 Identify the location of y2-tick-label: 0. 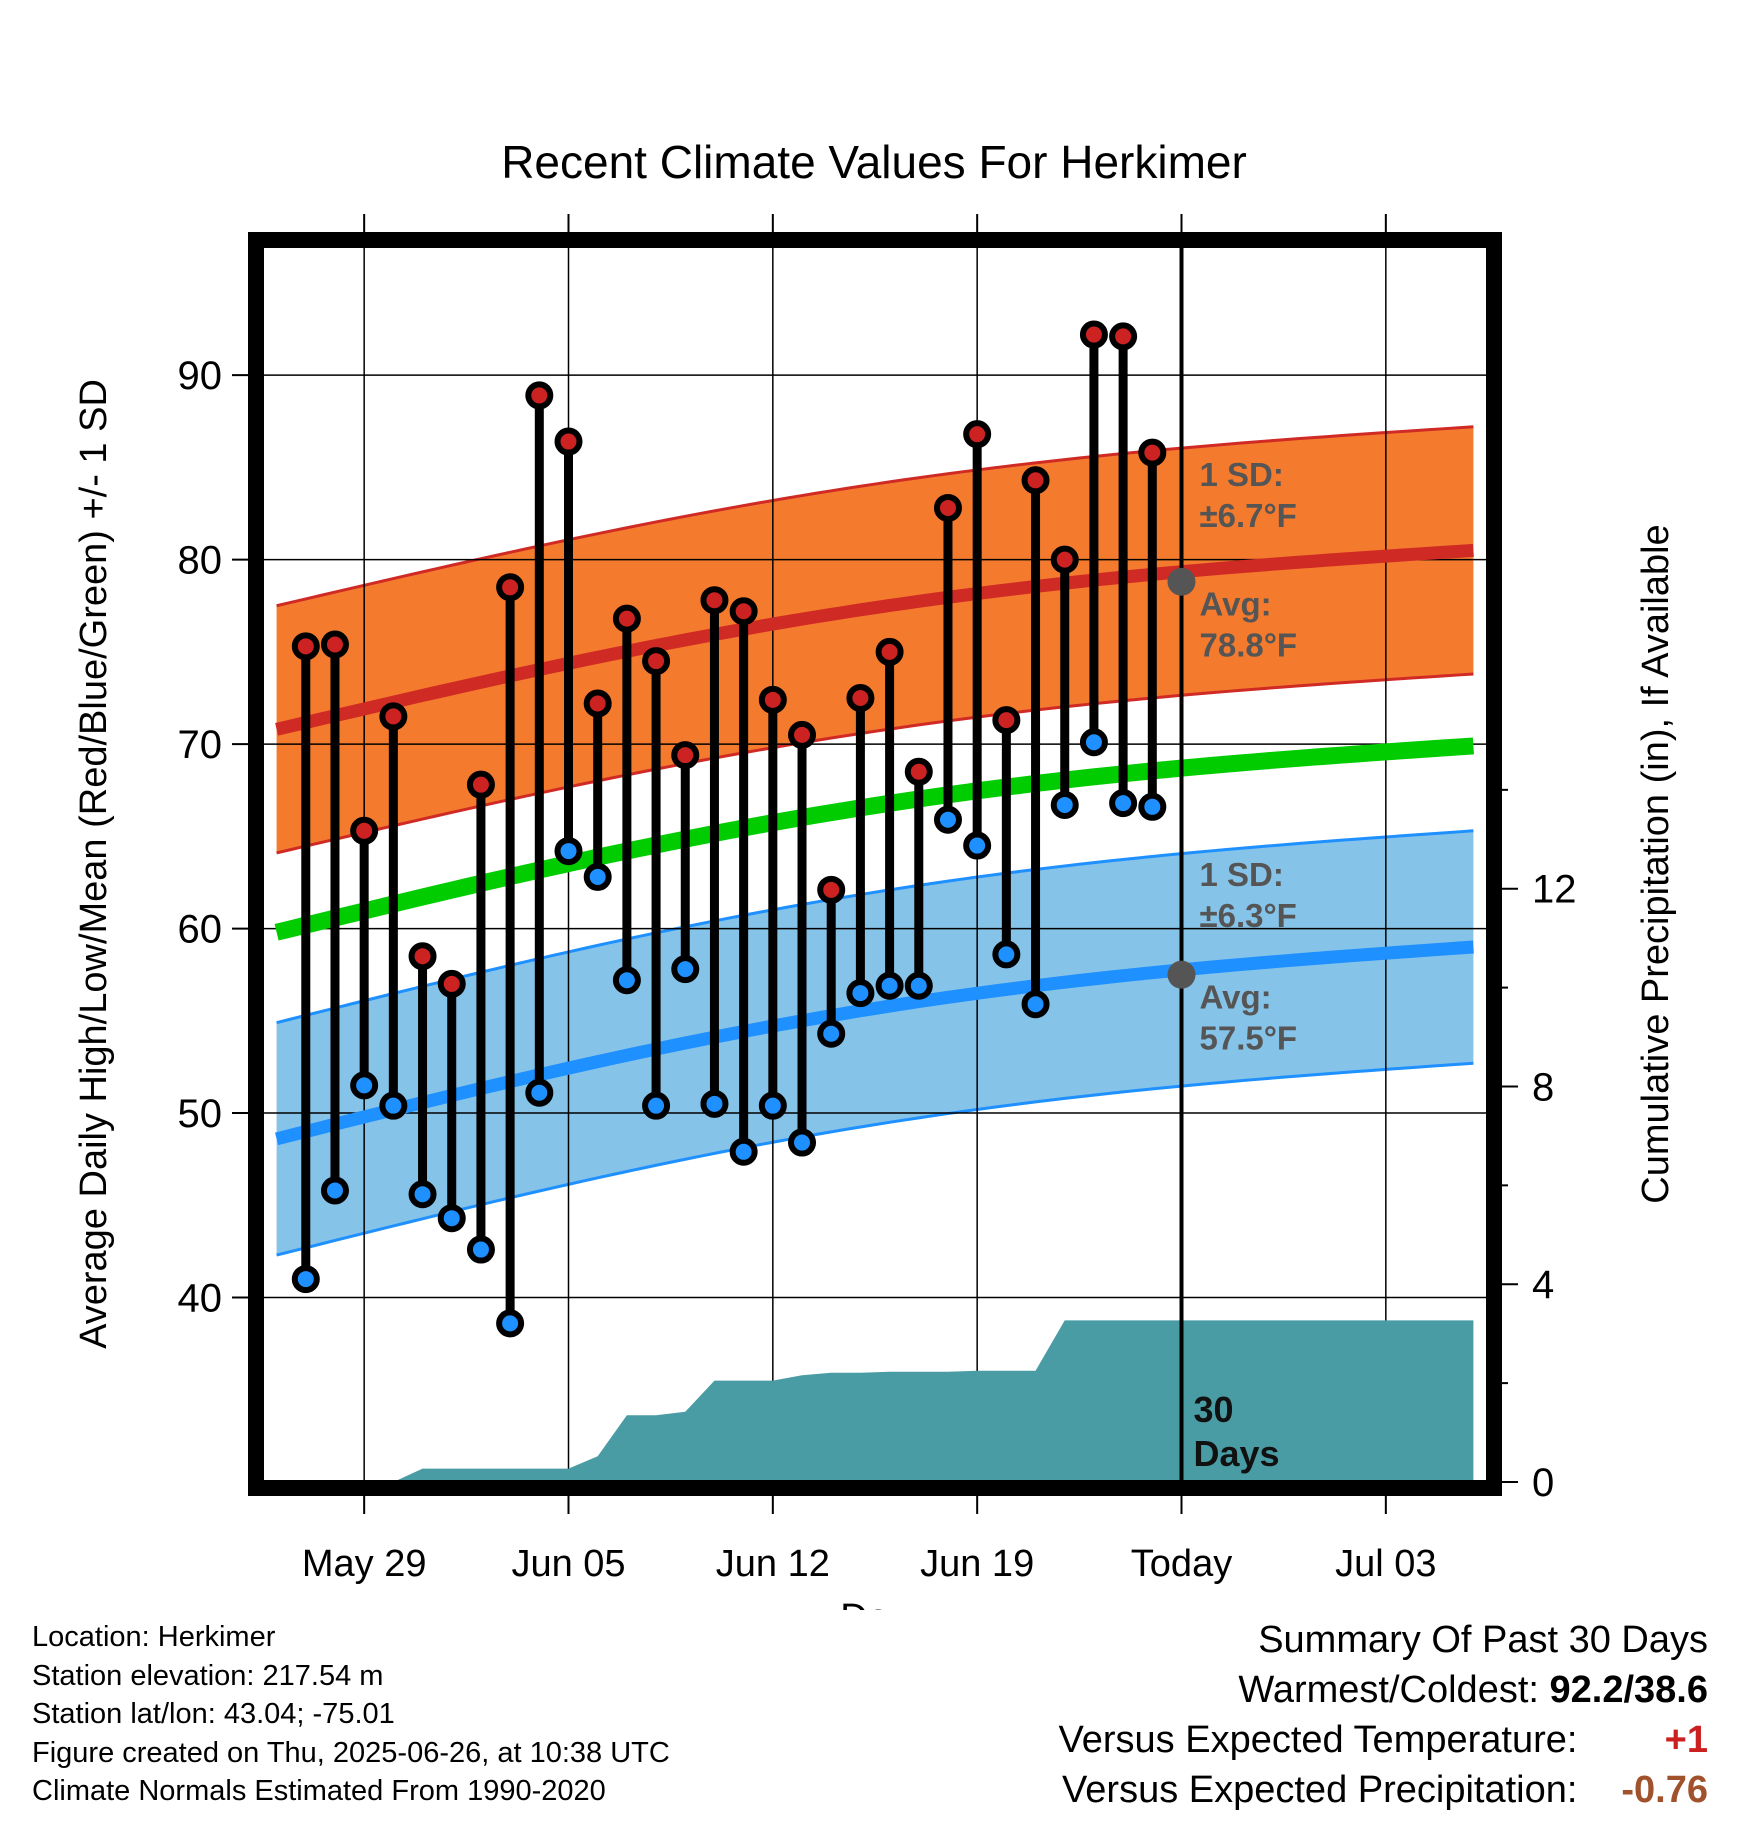
(1543, 1483).